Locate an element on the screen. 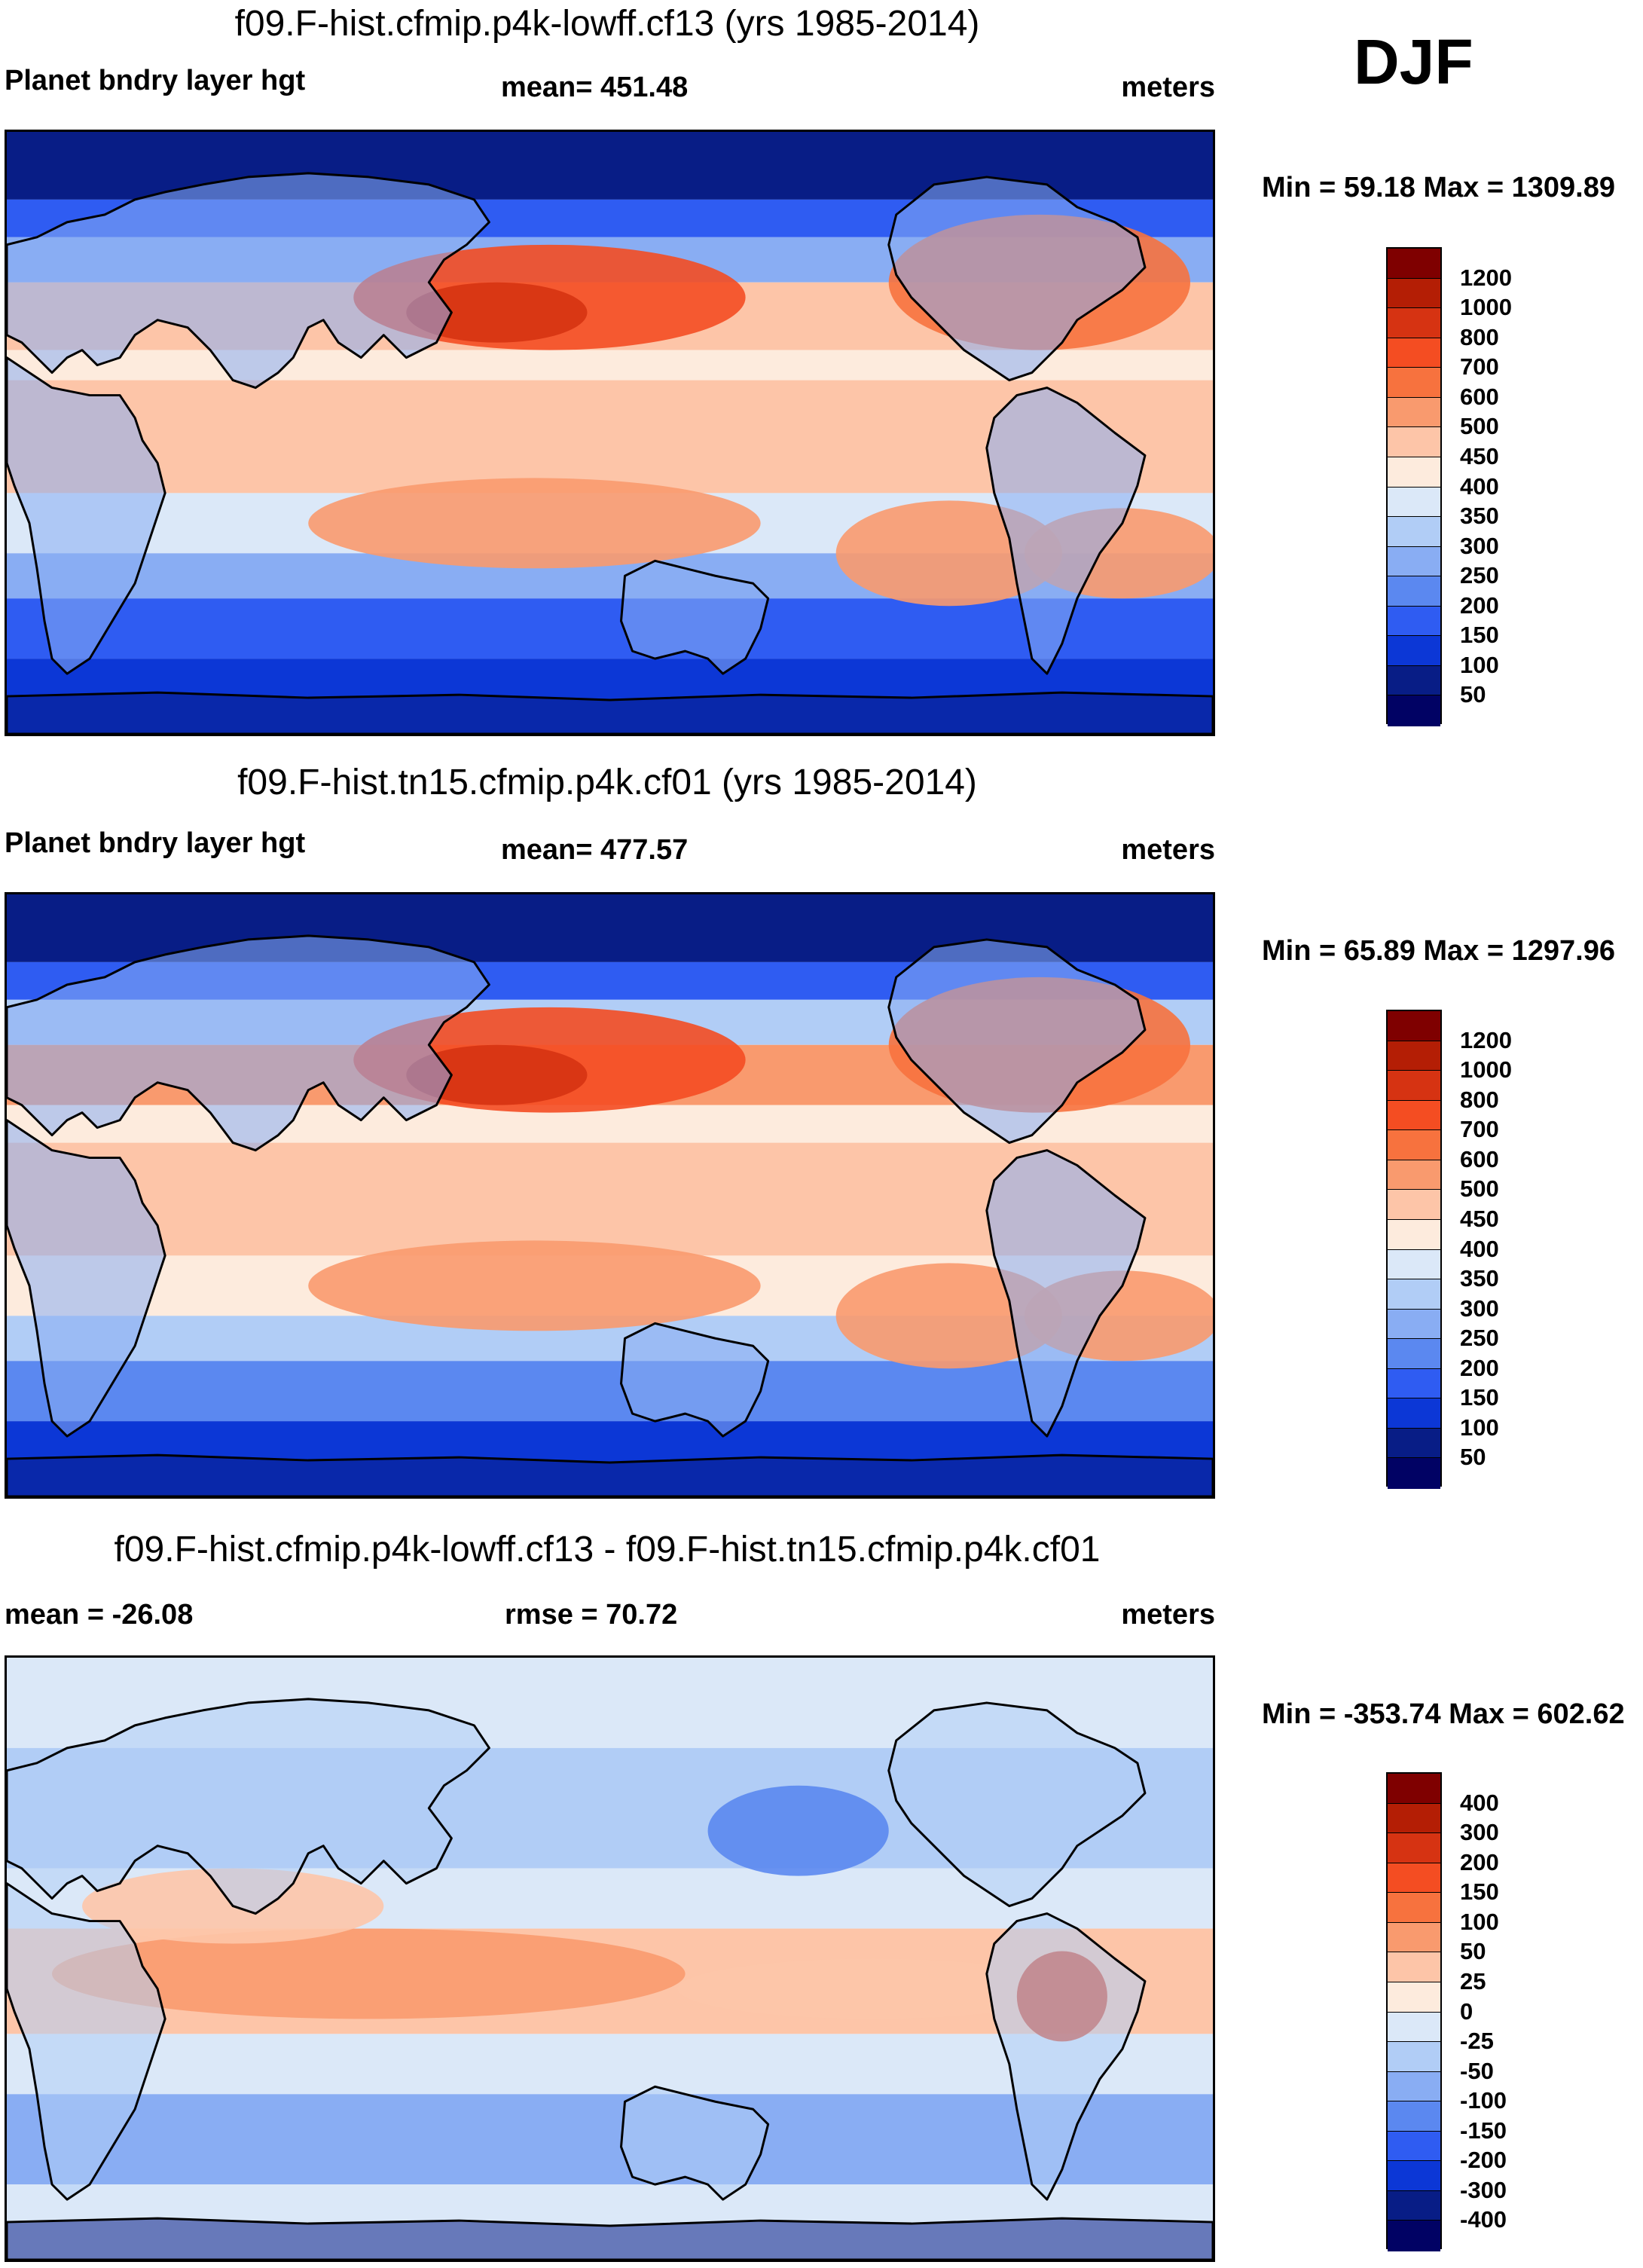 Image resolution: width=1643 pixels, height=2268 pixels. panel1-units-label: meters is located at coordinates (1168, 87).